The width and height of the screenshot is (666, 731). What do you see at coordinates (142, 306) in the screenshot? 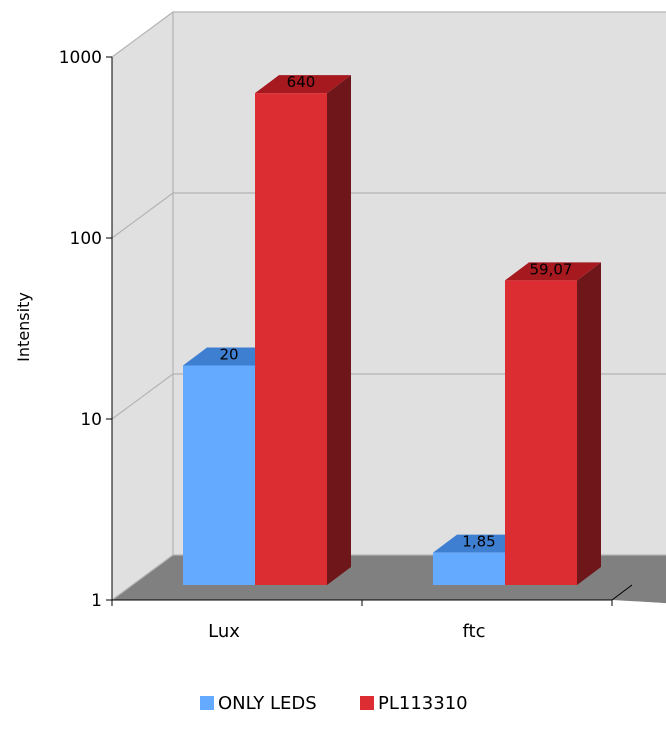
I see `side-wall` at bounding box center [142, 306].